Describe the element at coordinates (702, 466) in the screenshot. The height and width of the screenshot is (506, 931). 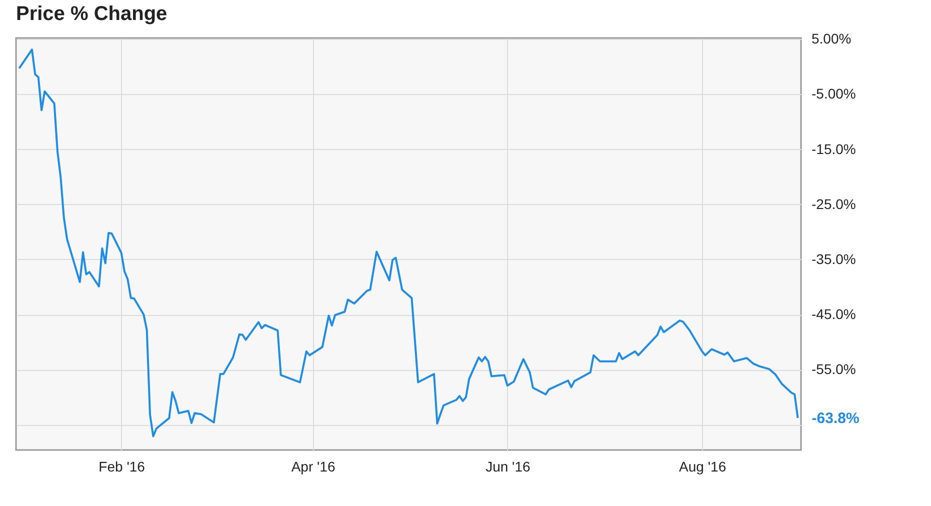
I see `x-tick-label: Aug '16` at that location.